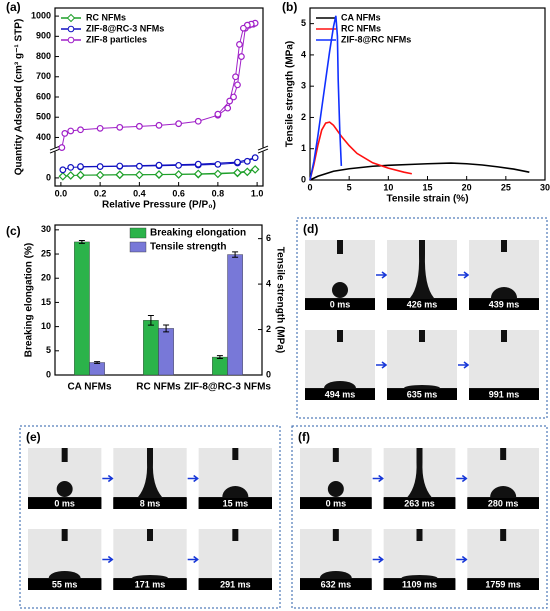 Image resolution: width=550 pixels, height=611 pixels. What do you see at coordinates (427, 187) in the screenshot?
I see `x-tick-label: 15` at bounding box center [427, 187].